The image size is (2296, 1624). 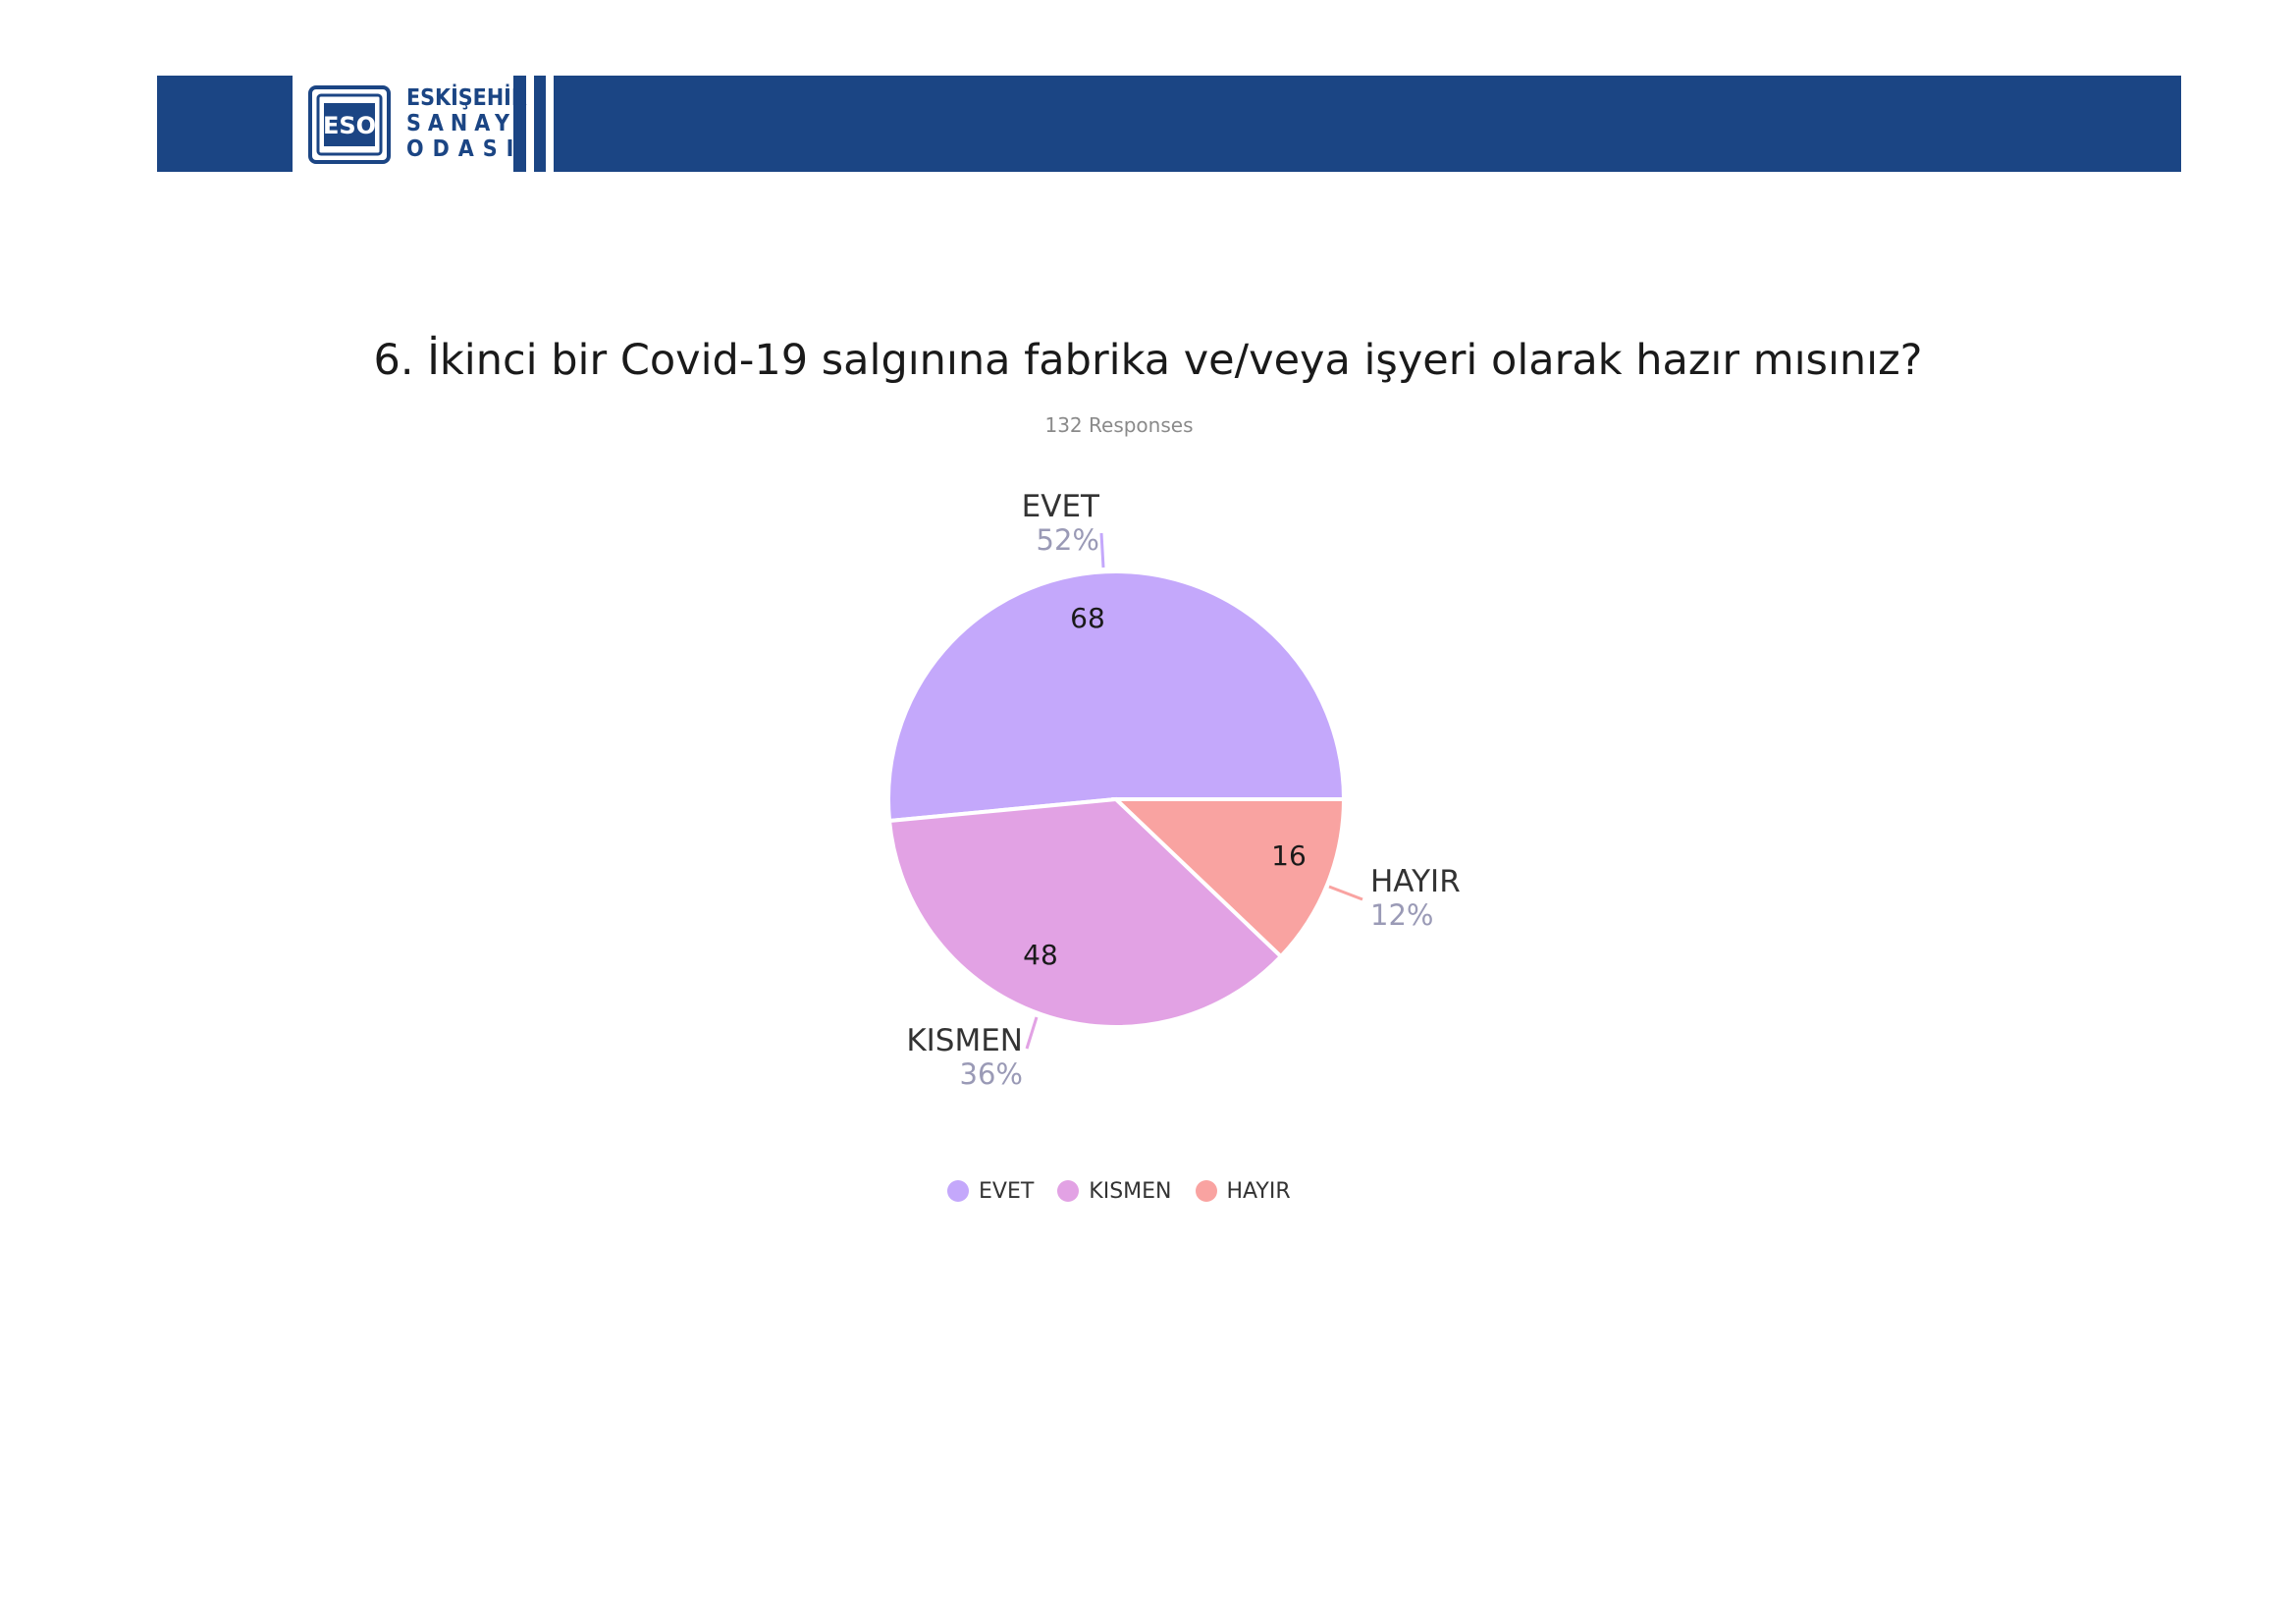 I want to click on response-count: 132 Responses, so click(x=1119, y=425).